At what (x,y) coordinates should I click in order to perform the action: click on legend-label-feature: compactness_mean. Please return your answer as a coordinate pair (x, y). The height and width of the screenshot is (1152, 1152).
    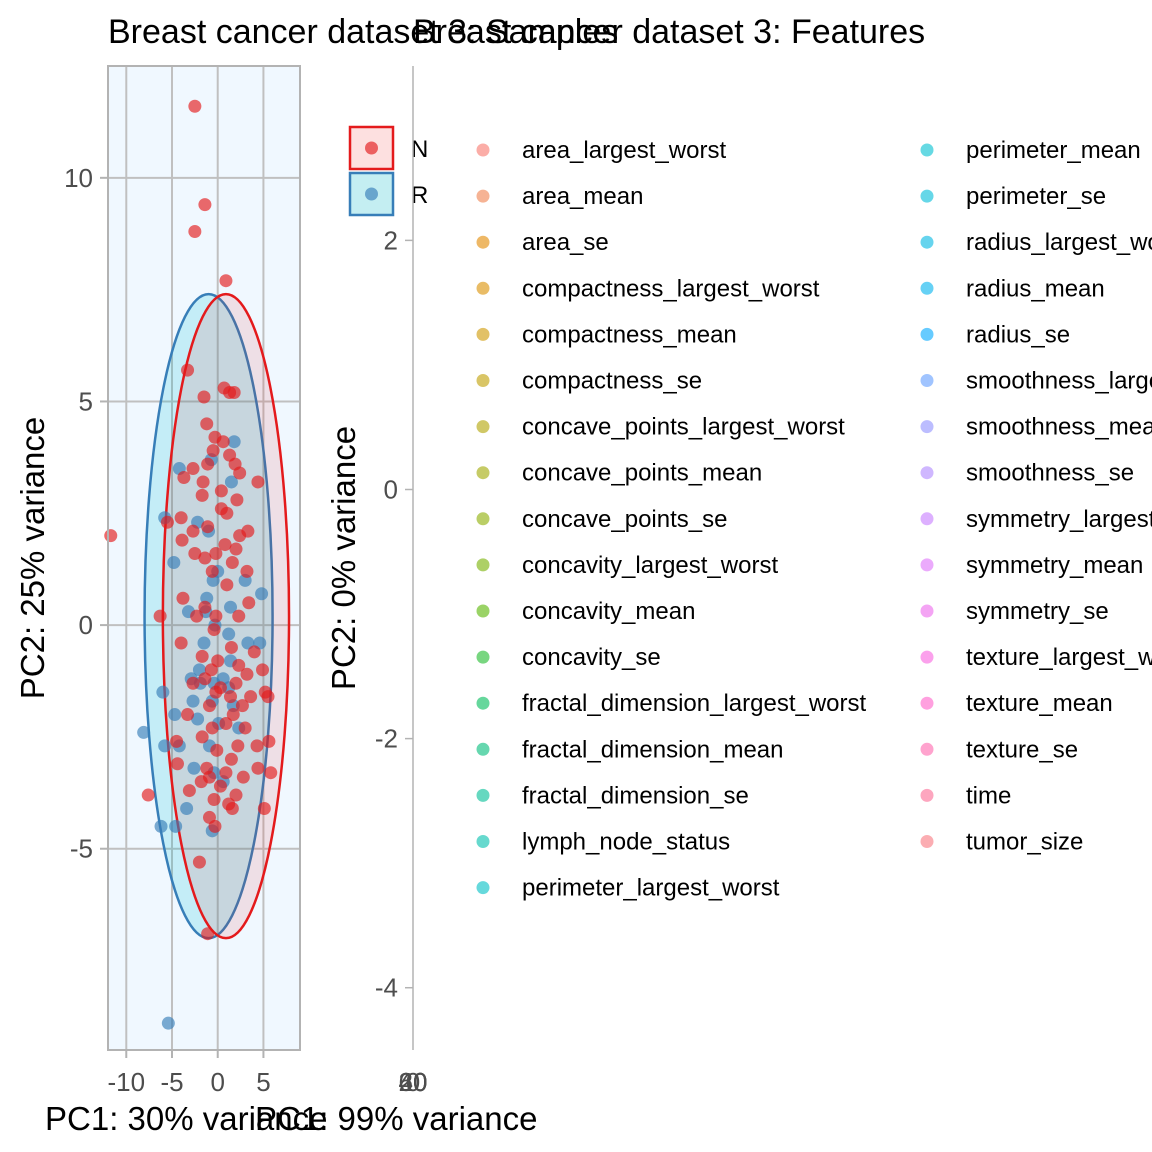
    Looking at the image, I should click on (629, 334).